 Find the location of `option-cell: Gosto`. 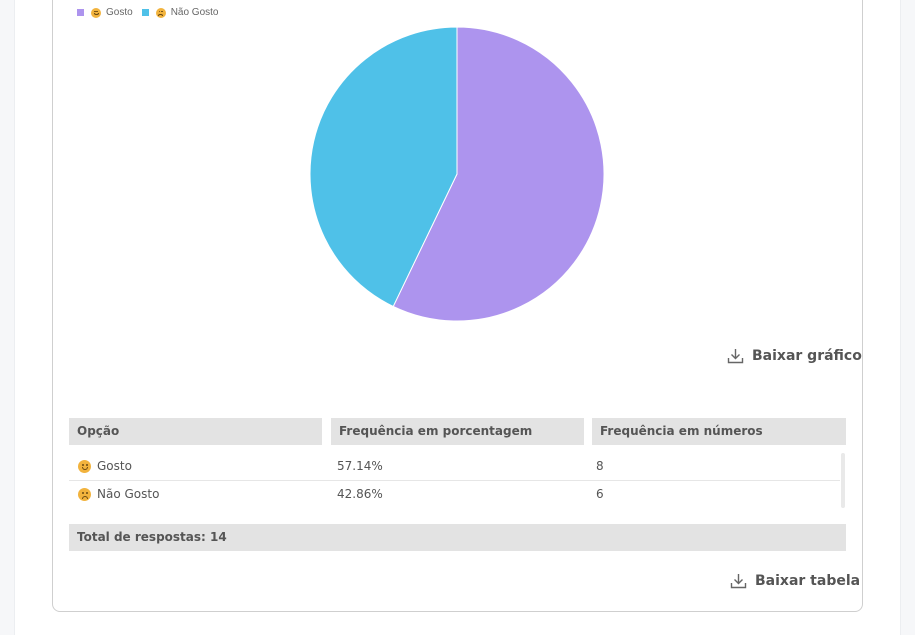

option-cell: Gosto is located at coordinates (105, 466).